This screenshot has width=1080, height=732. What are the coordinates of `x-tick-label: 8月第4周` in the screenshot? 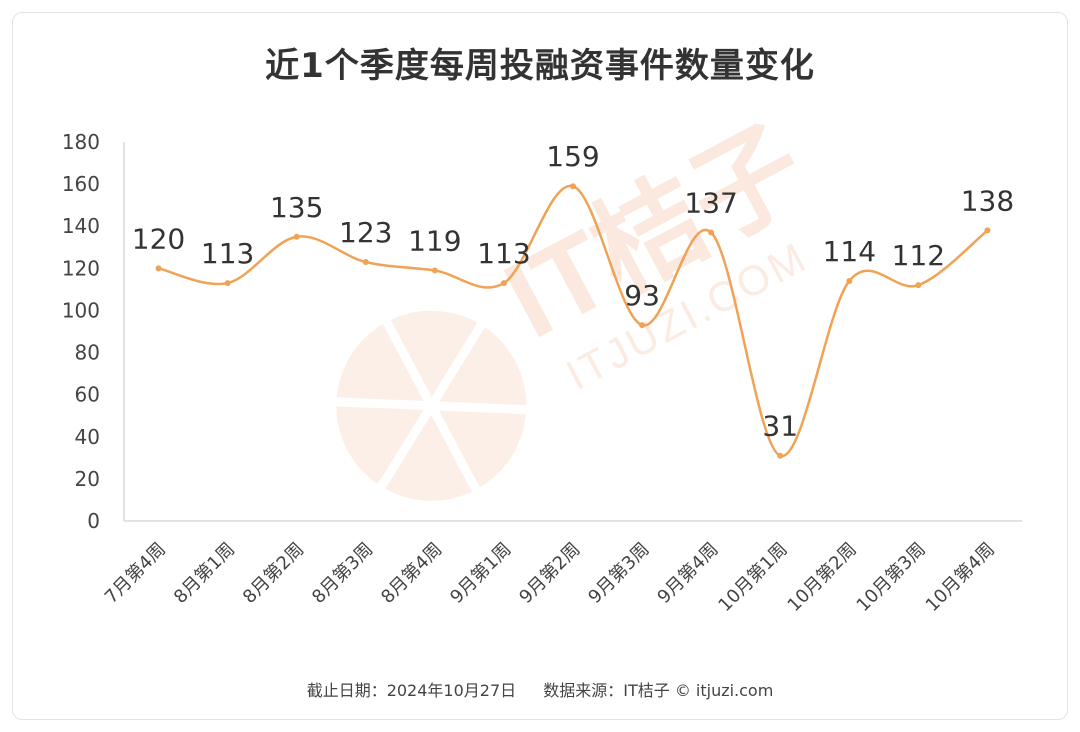 It's located at (411, 573).